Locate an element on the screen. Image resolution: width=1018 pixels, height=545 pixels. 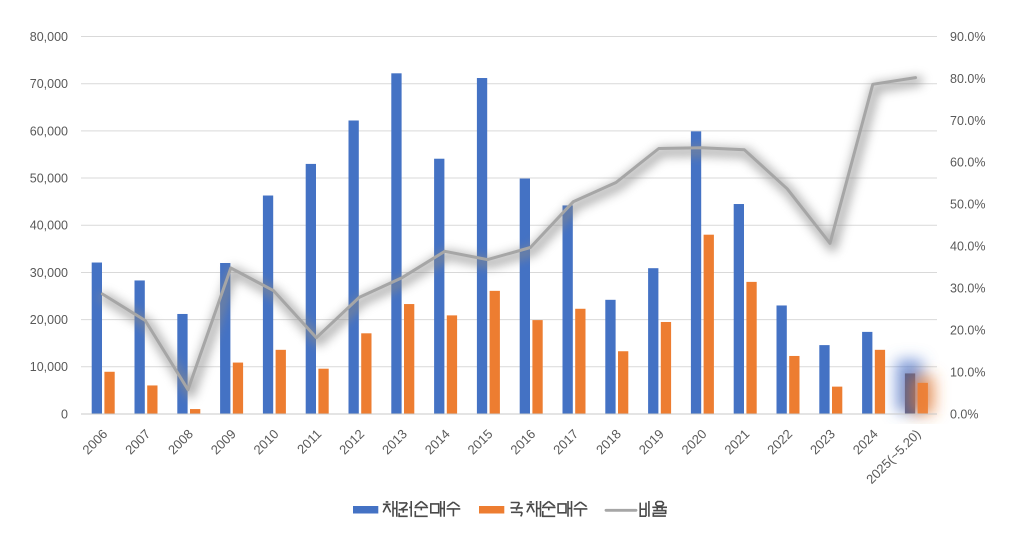
svg-text: 30.0% is located at coordinates (967, 289).